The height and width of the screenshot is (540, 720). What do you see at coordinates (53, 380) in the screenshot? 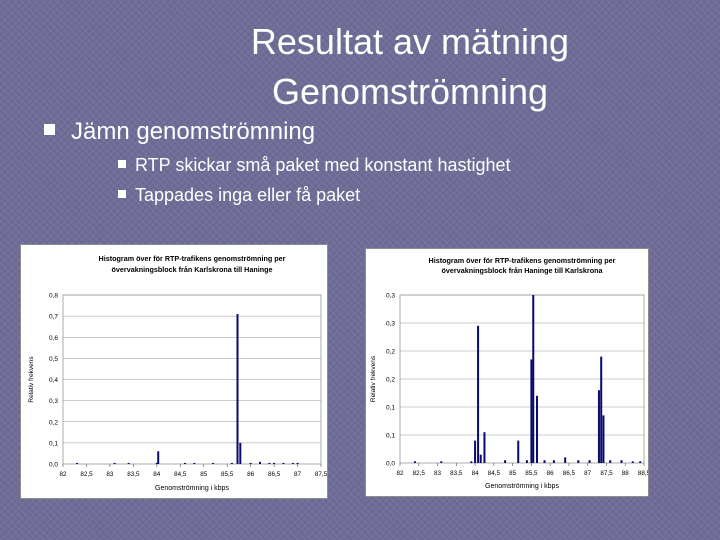
I see `y-tick-label: 0,4` at bounding box center [53, 380].